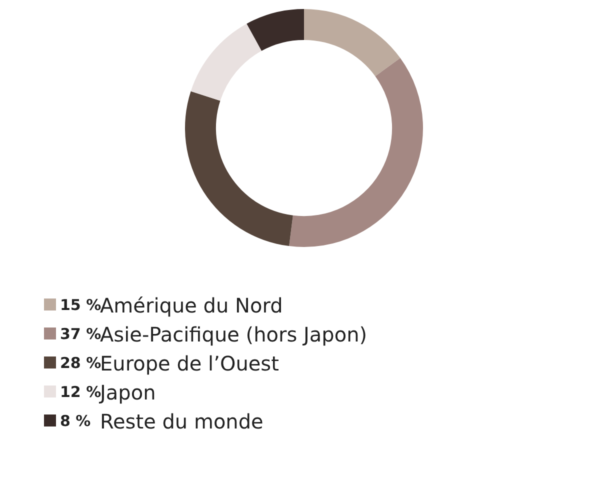 This screenshot has height=493, width=605. What do you see at coordinates (81, 334) in the screenshot?
I see `data-label: 37 %` at bounding box center [81, 334].